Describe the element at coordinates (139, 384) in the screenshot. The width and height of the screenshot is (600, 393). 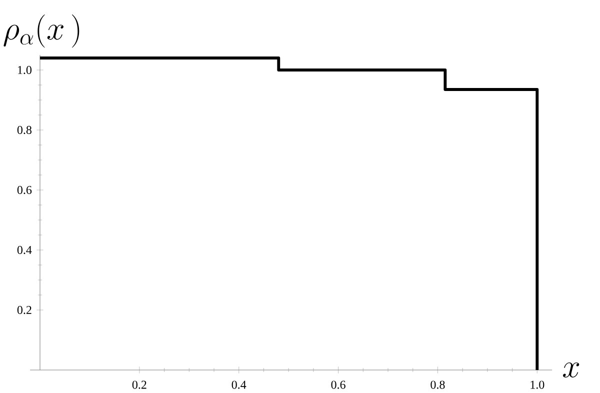
I see `x-tick-label: 0.2` at that location.